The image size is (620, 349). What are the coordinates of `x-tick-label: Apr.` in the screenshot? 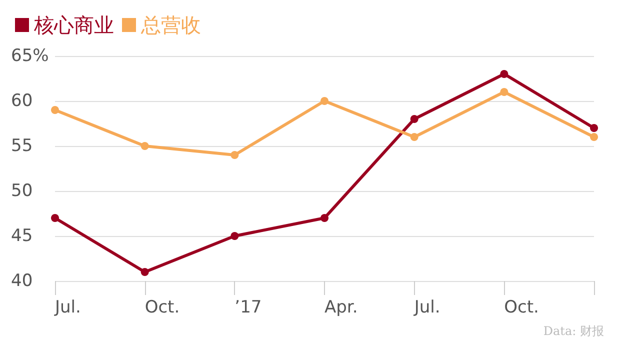 It's located at (341, 308).